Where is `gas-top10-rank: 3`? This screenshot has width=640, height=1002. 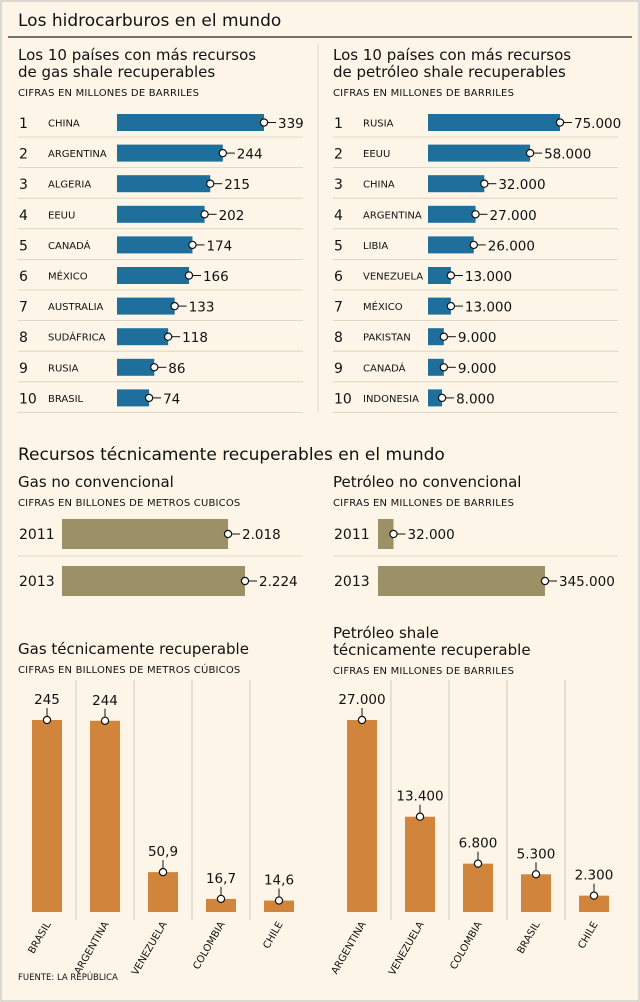
gas-top10-rank: 3 is located at coordinates (23, 185).